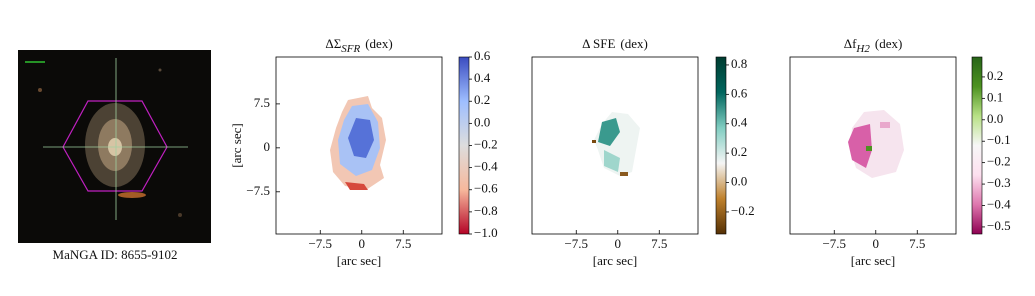  I want to click on y-tick-label: 0, so click(267, 146).